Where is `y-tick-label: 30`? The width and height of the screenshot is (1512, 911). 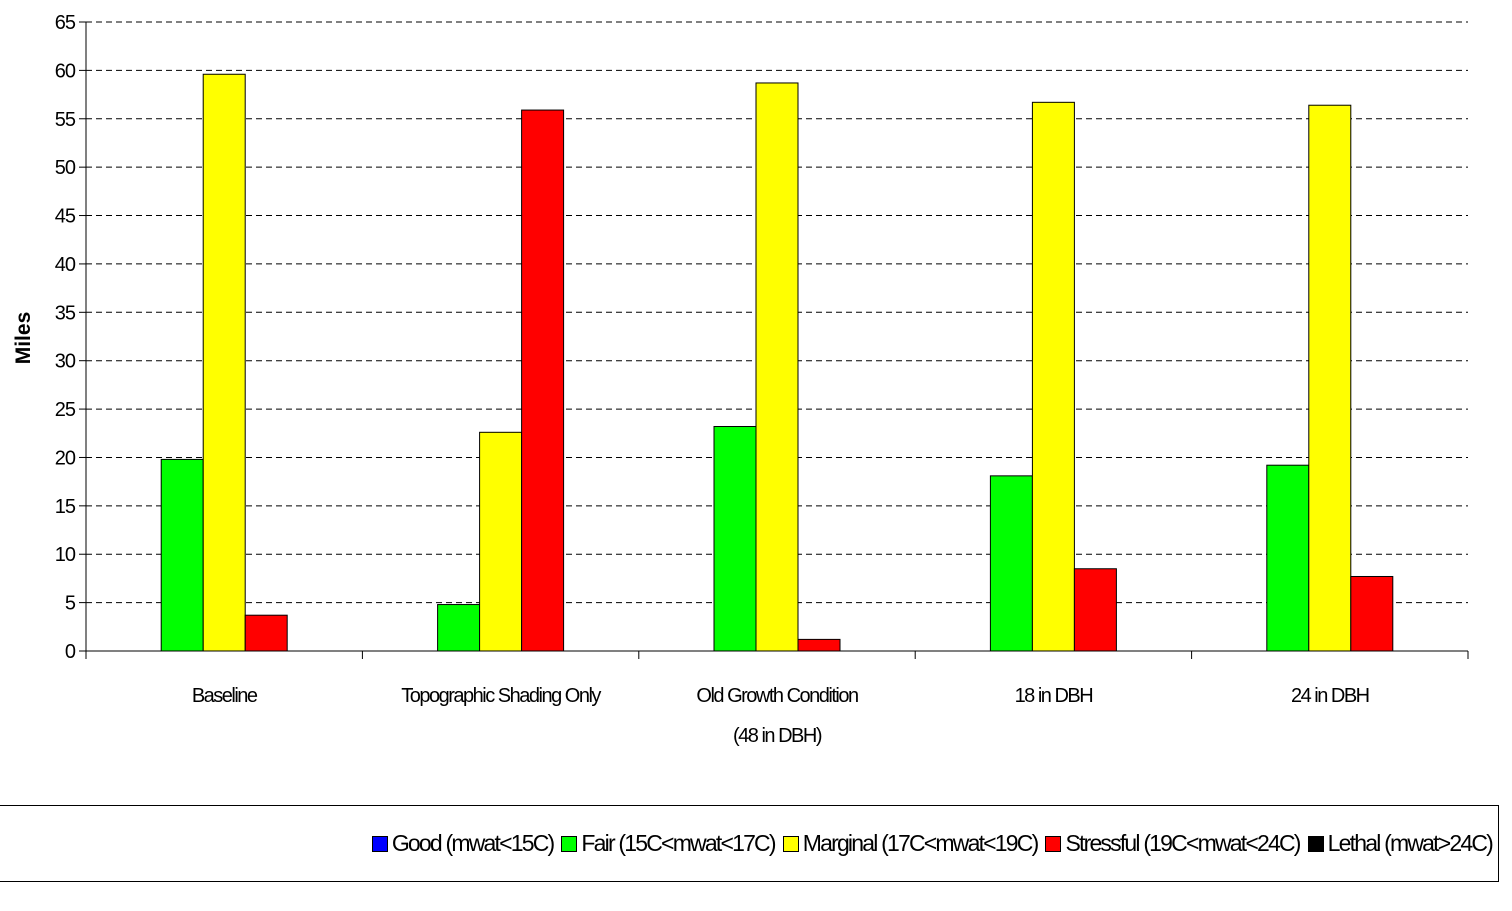
y-tick-label: 30 is located at coordinates (65, 362).